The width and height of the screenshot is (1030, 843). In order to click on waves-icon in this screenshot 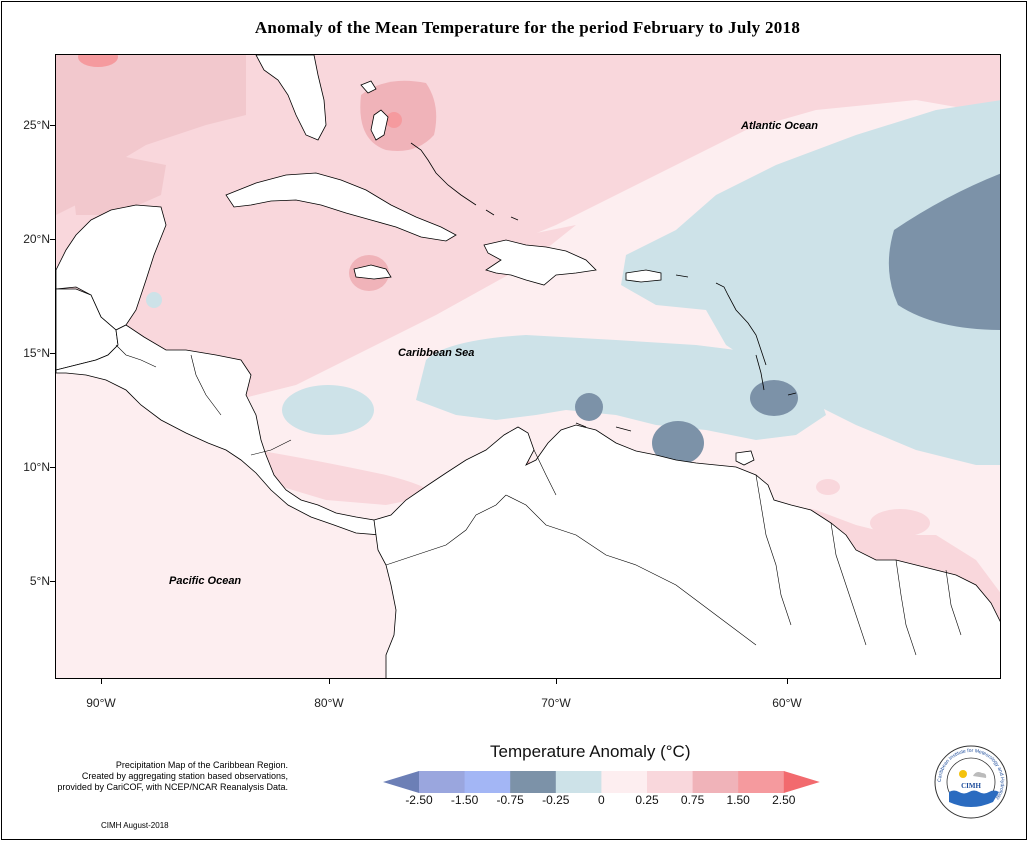, I will do `click(974, 798)`.